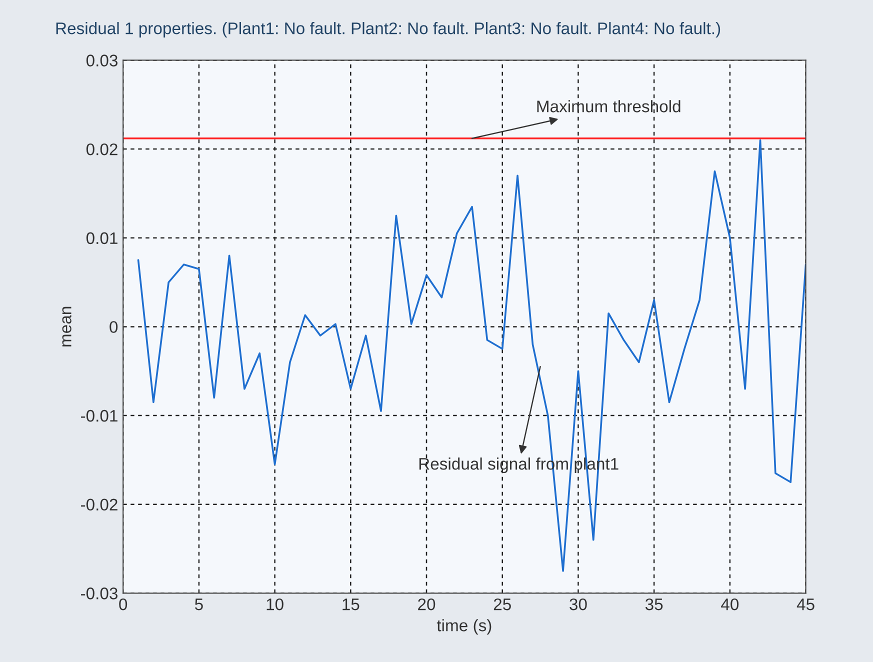 The image size is (873, 662). Describe the element at coordinates (67, 326) in the screenshot. I see `y-axis-title: mean` at that location.